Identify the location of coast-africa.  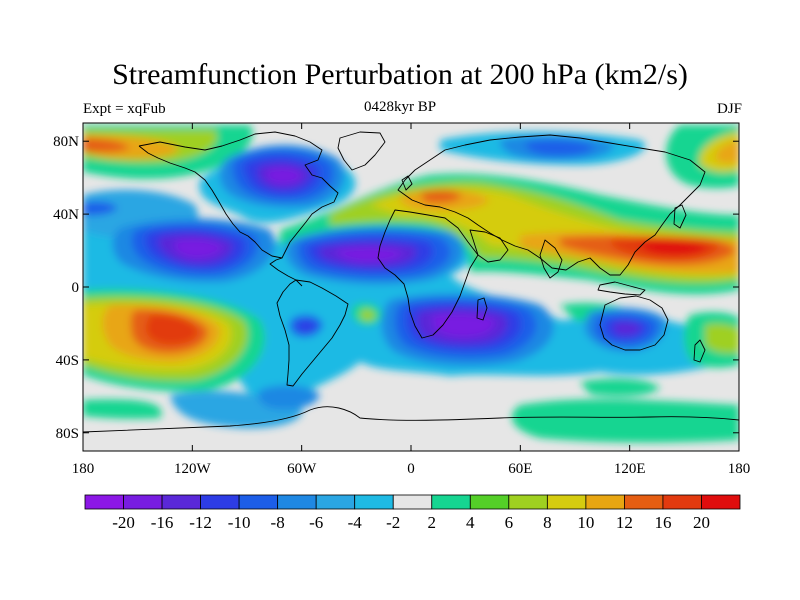
(428, 274).